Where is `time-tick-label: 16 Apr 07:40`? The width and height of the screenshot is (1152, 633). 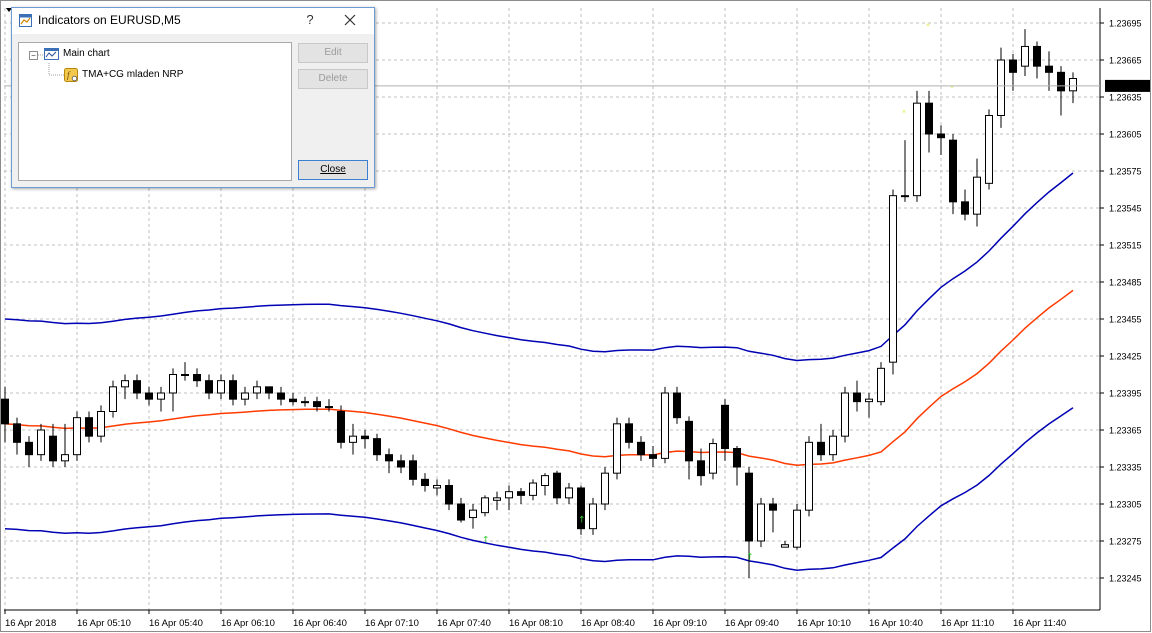
time-tick-label: 16 Apr 07:40 is located at coordinates (464, 623).